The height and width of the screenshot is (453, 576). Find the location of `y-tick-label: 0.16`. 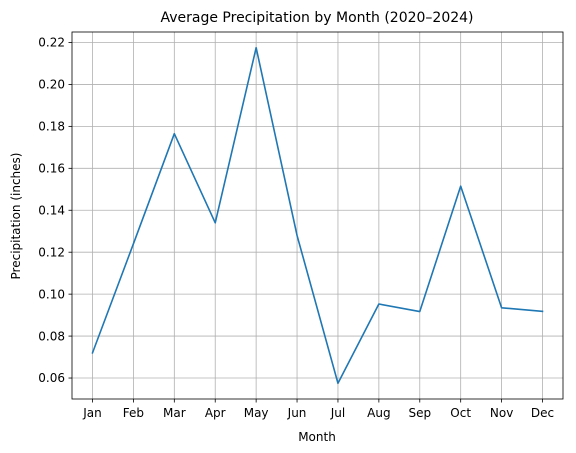

y-tick-label: 0.16 is located at coordinates (51, 169).